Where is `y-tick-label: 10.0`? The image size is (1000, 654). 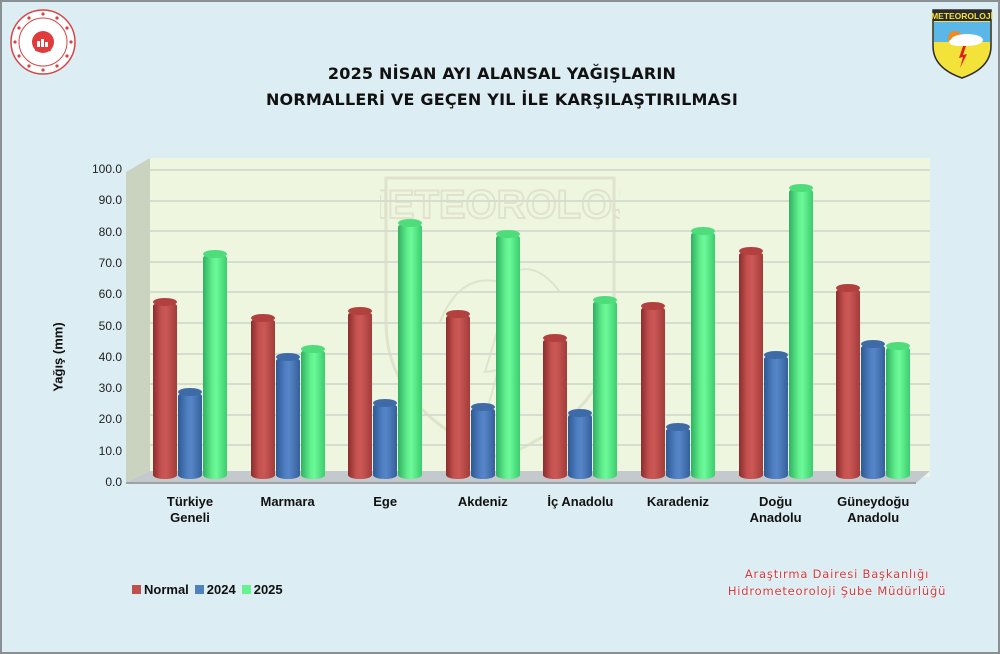
y-tick-label: 10.0 is located at coordinates (110, 450).